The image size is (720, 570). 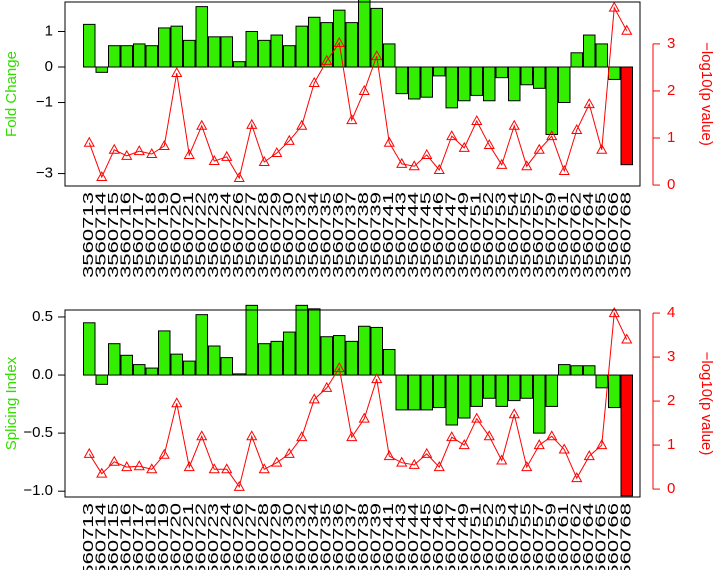 I want to click on x-tick-label: 3560730, so click(x=288, y=235).